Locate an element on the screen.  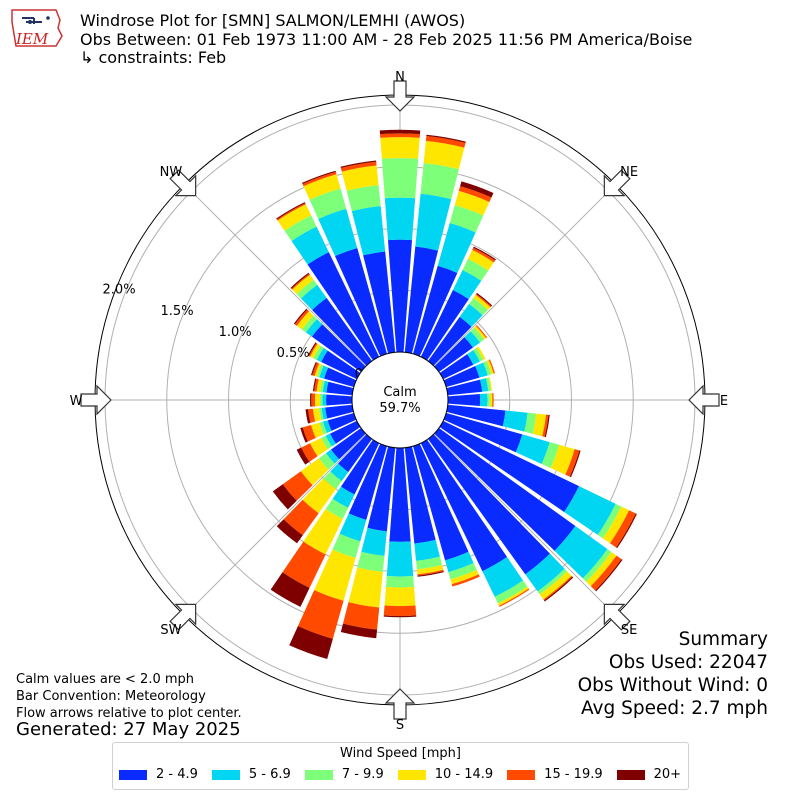
radial-tick-label: 0.5% is located at coordinates (293, 353).